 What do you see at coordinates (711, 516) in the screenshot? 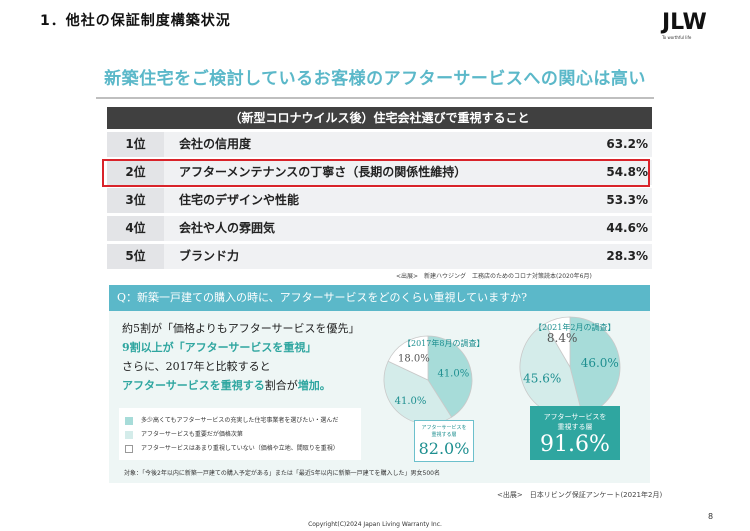
I see `page-number: 8` at bounding box center [711, 516].